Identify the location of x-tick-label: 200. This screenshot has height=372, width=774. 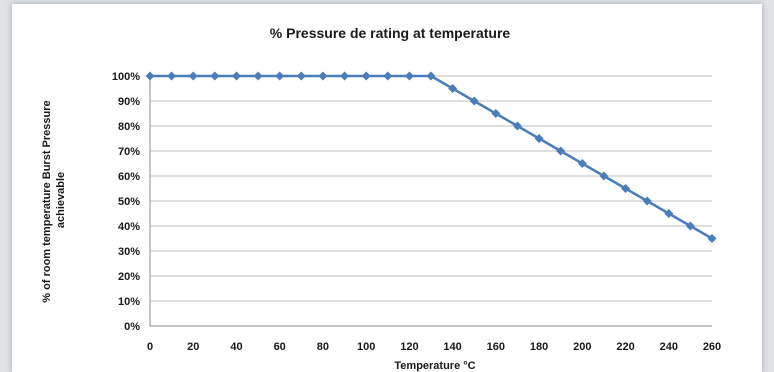
(582, 347).